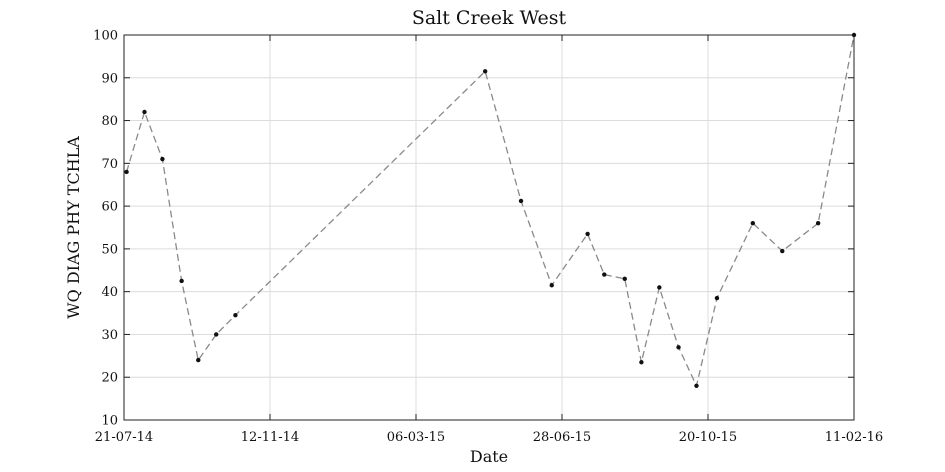 The height and width of the screenshot is (472, 945). What do you see at coordinates (109, 78) in the screenshot?
I see `y-tick-label: 90` at bounding box center [109, 78].